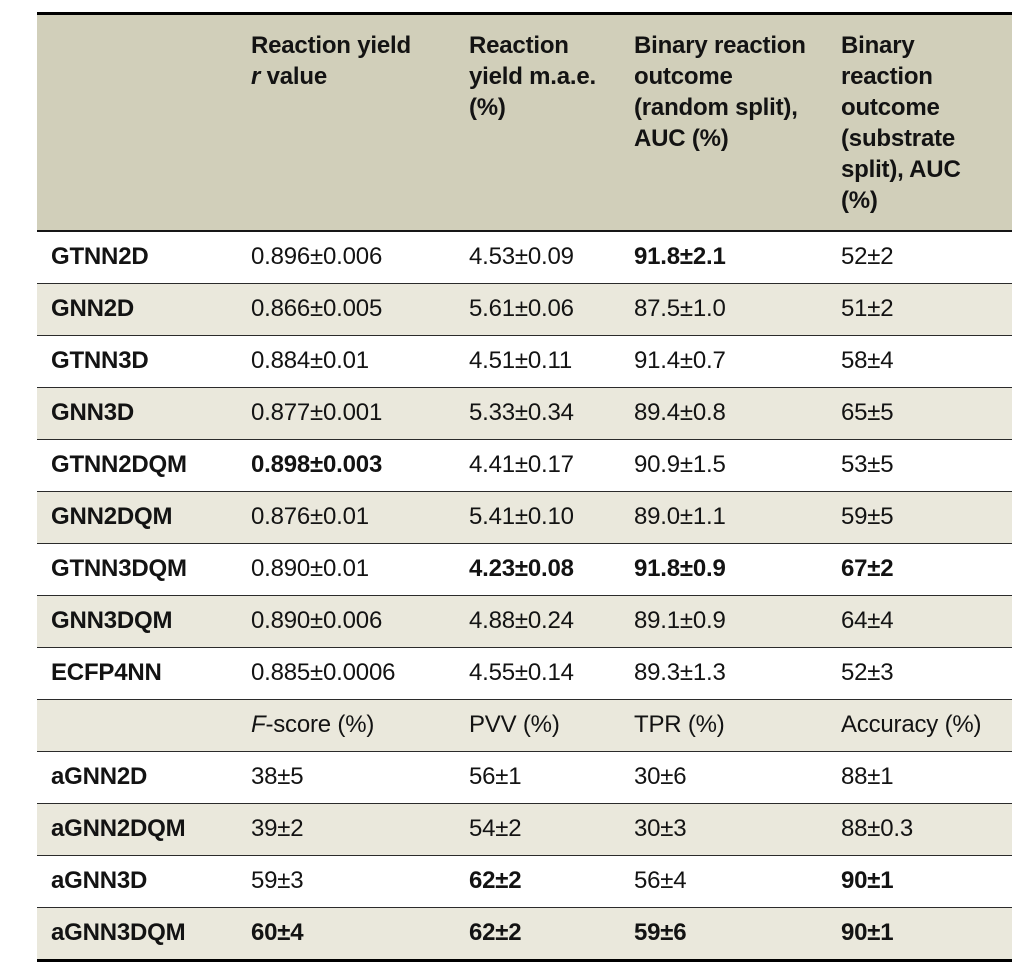  I want to click on row-label: GNN2D, so click(137, 309).